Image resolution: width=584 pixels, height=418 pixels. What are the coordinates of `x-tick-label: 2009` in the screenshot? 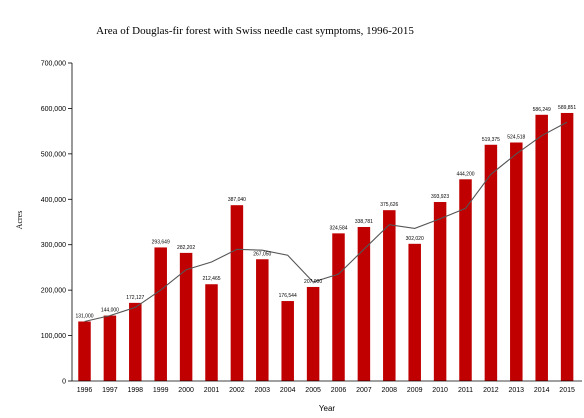 It's located at (415, 390).